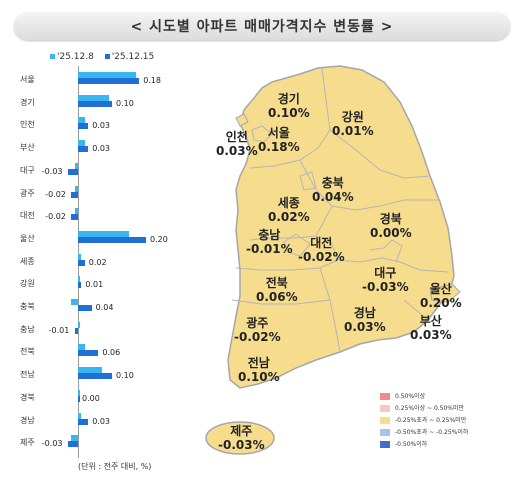  What do you see at coordinates (27, 375) in the screenshot?
I see `category-label: 전남` at bounding box center [27, 375].